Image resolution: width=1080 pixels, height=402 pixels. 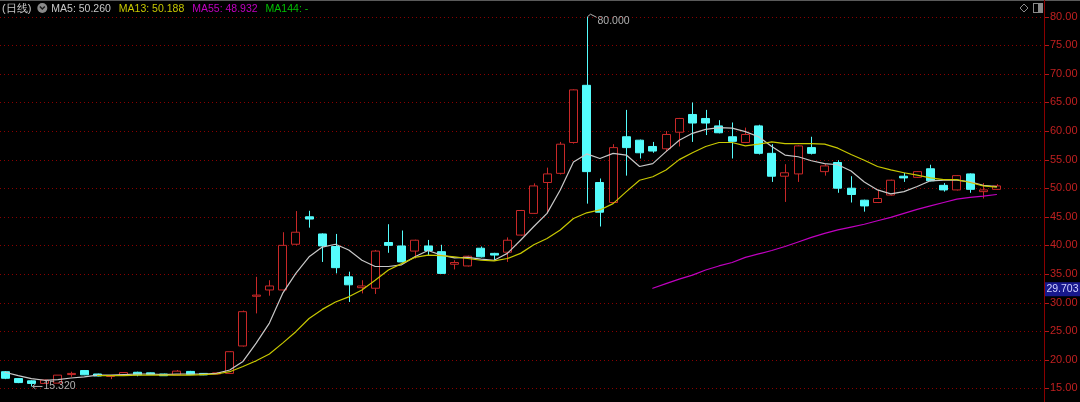 I want to click on y-tick-label: 55.00, so click(x=1064, y=159).